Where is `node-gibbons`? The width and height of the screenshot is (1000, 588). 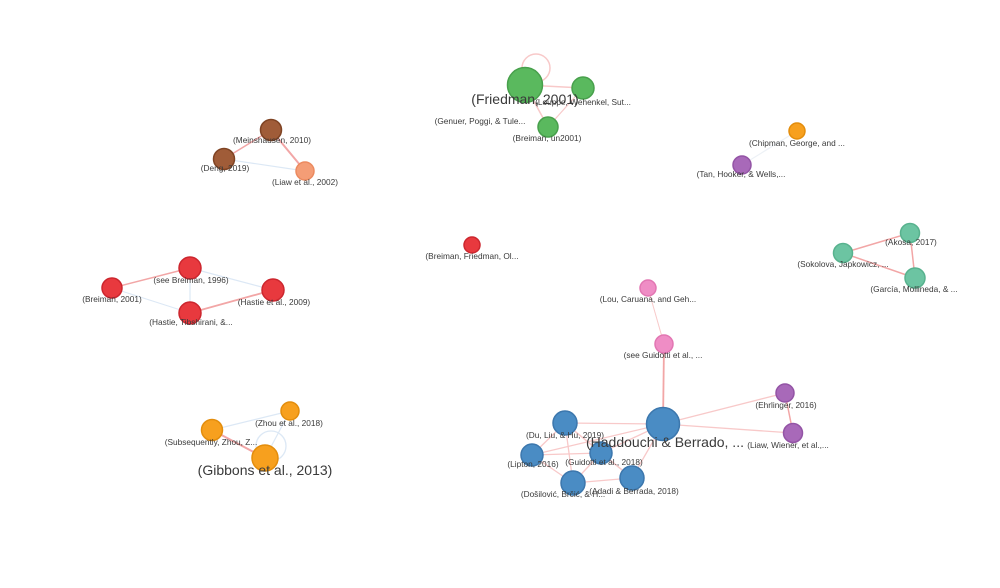
node-gibbons is located at coordinates (265, 458).